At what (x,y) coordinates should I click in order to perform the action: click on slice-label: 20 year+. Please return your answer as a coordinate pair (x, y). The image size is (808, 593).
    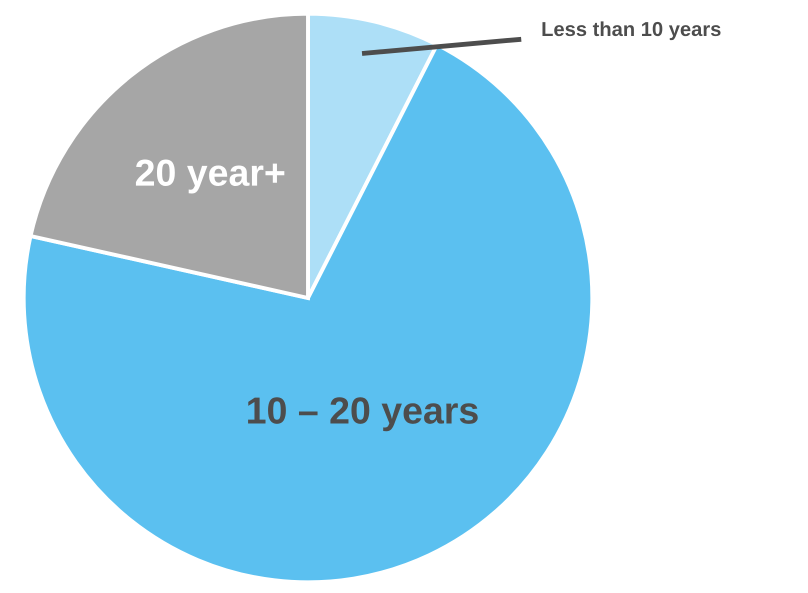
    Looking at the image, I should click on (210, 176).